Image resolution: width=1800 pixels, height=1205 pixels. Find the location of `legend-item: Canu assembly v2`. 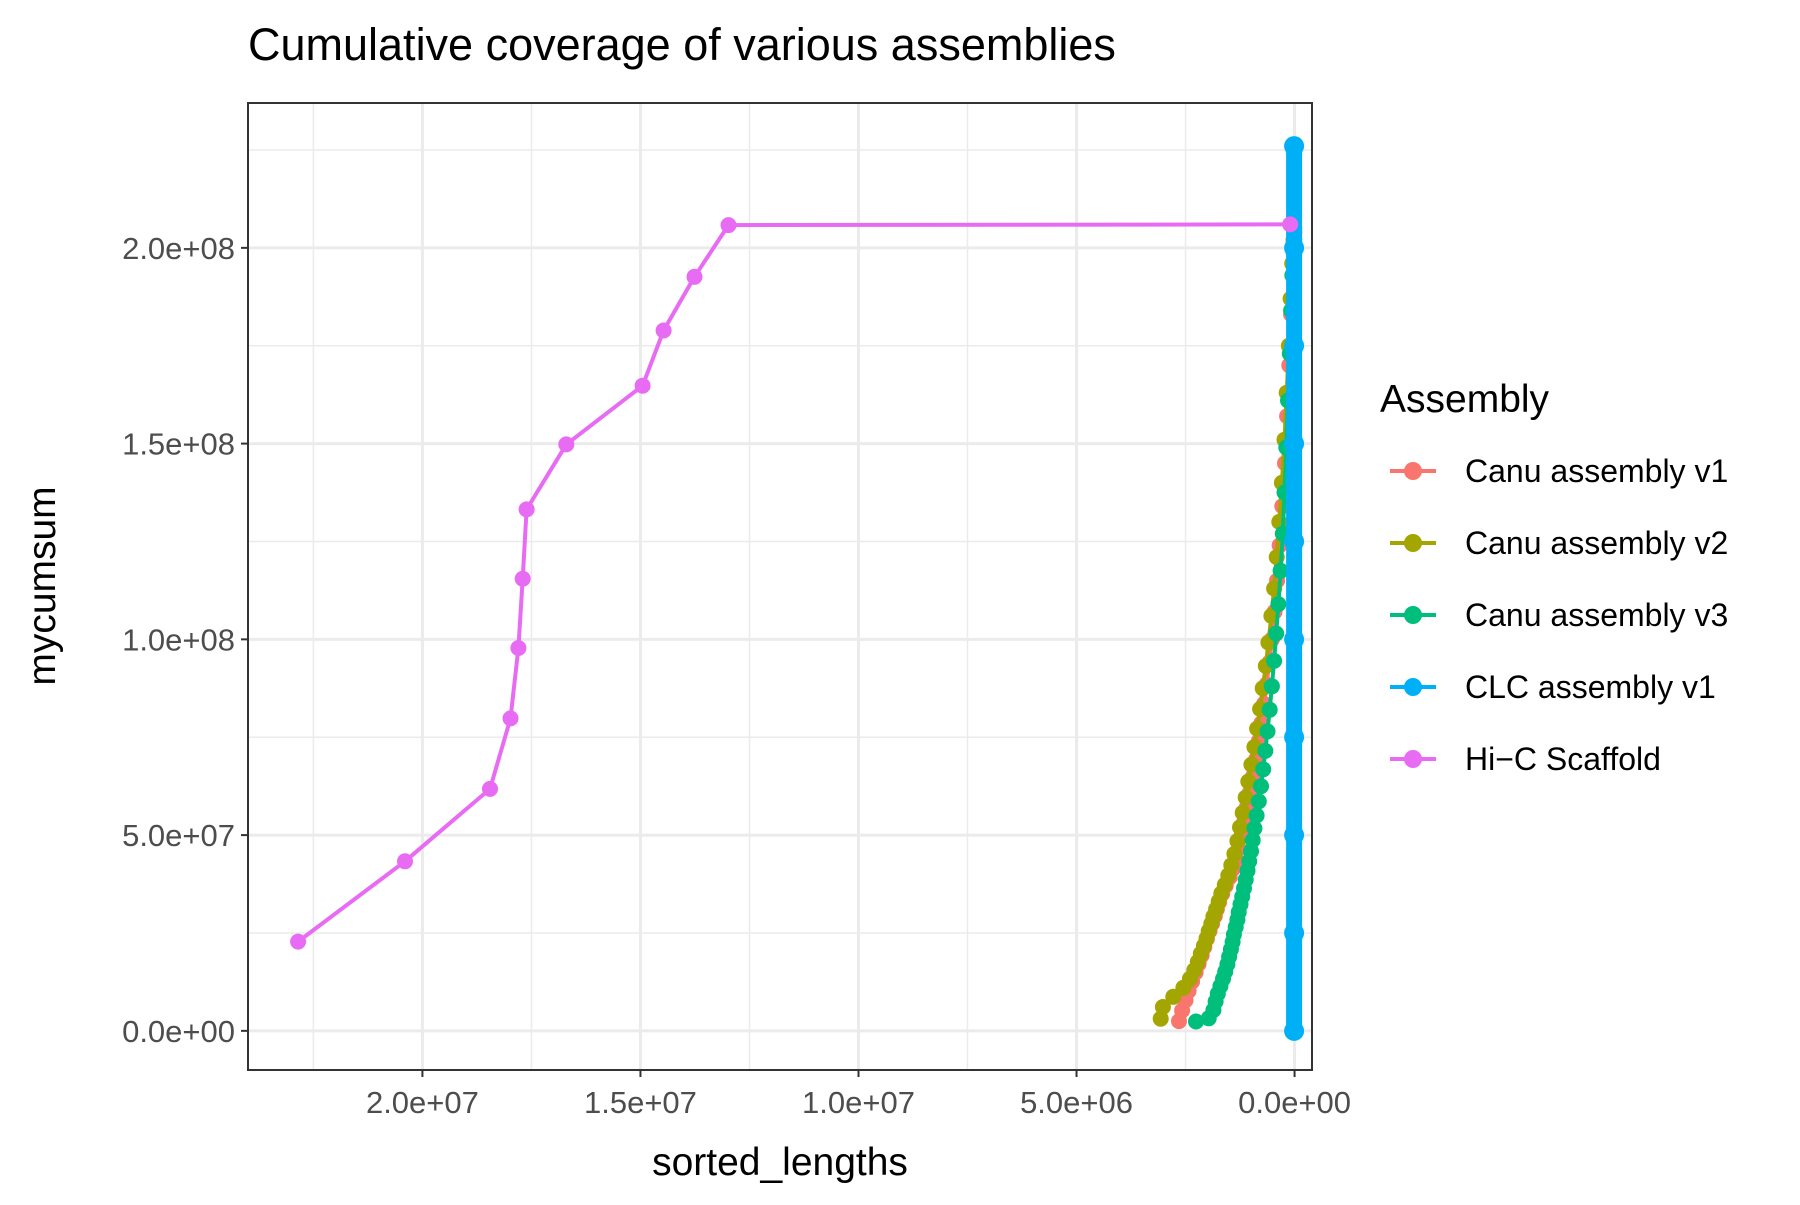

legend-item: Canu assembly v2 is located at coordinates (1559, 543).